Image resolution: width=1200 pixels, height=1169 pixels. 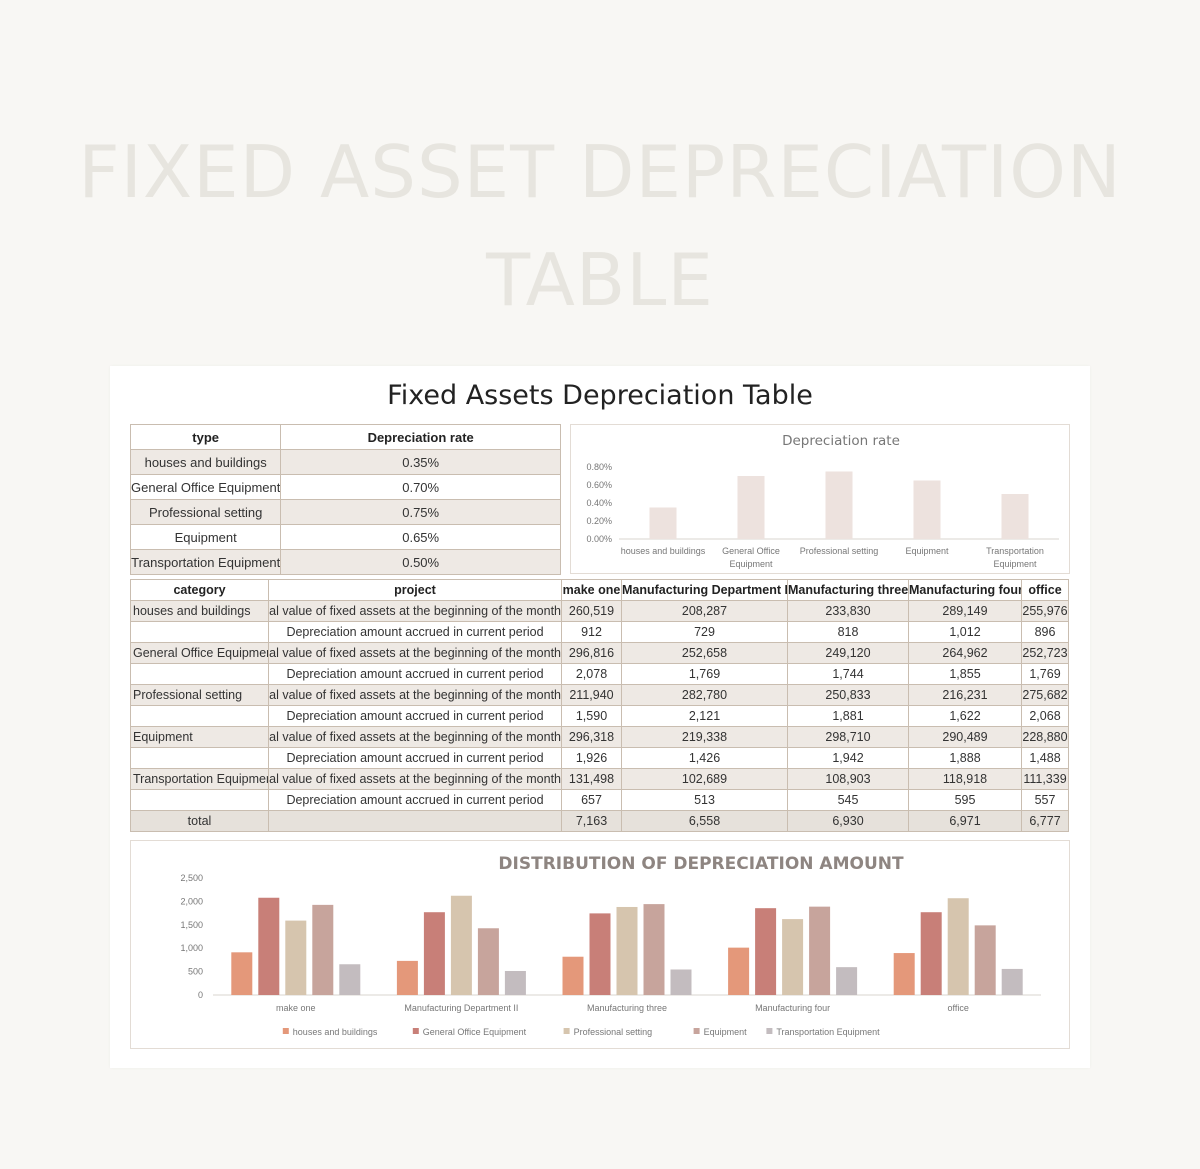 I want to click on value-cell: 1,881, so click(x=848, y=716).